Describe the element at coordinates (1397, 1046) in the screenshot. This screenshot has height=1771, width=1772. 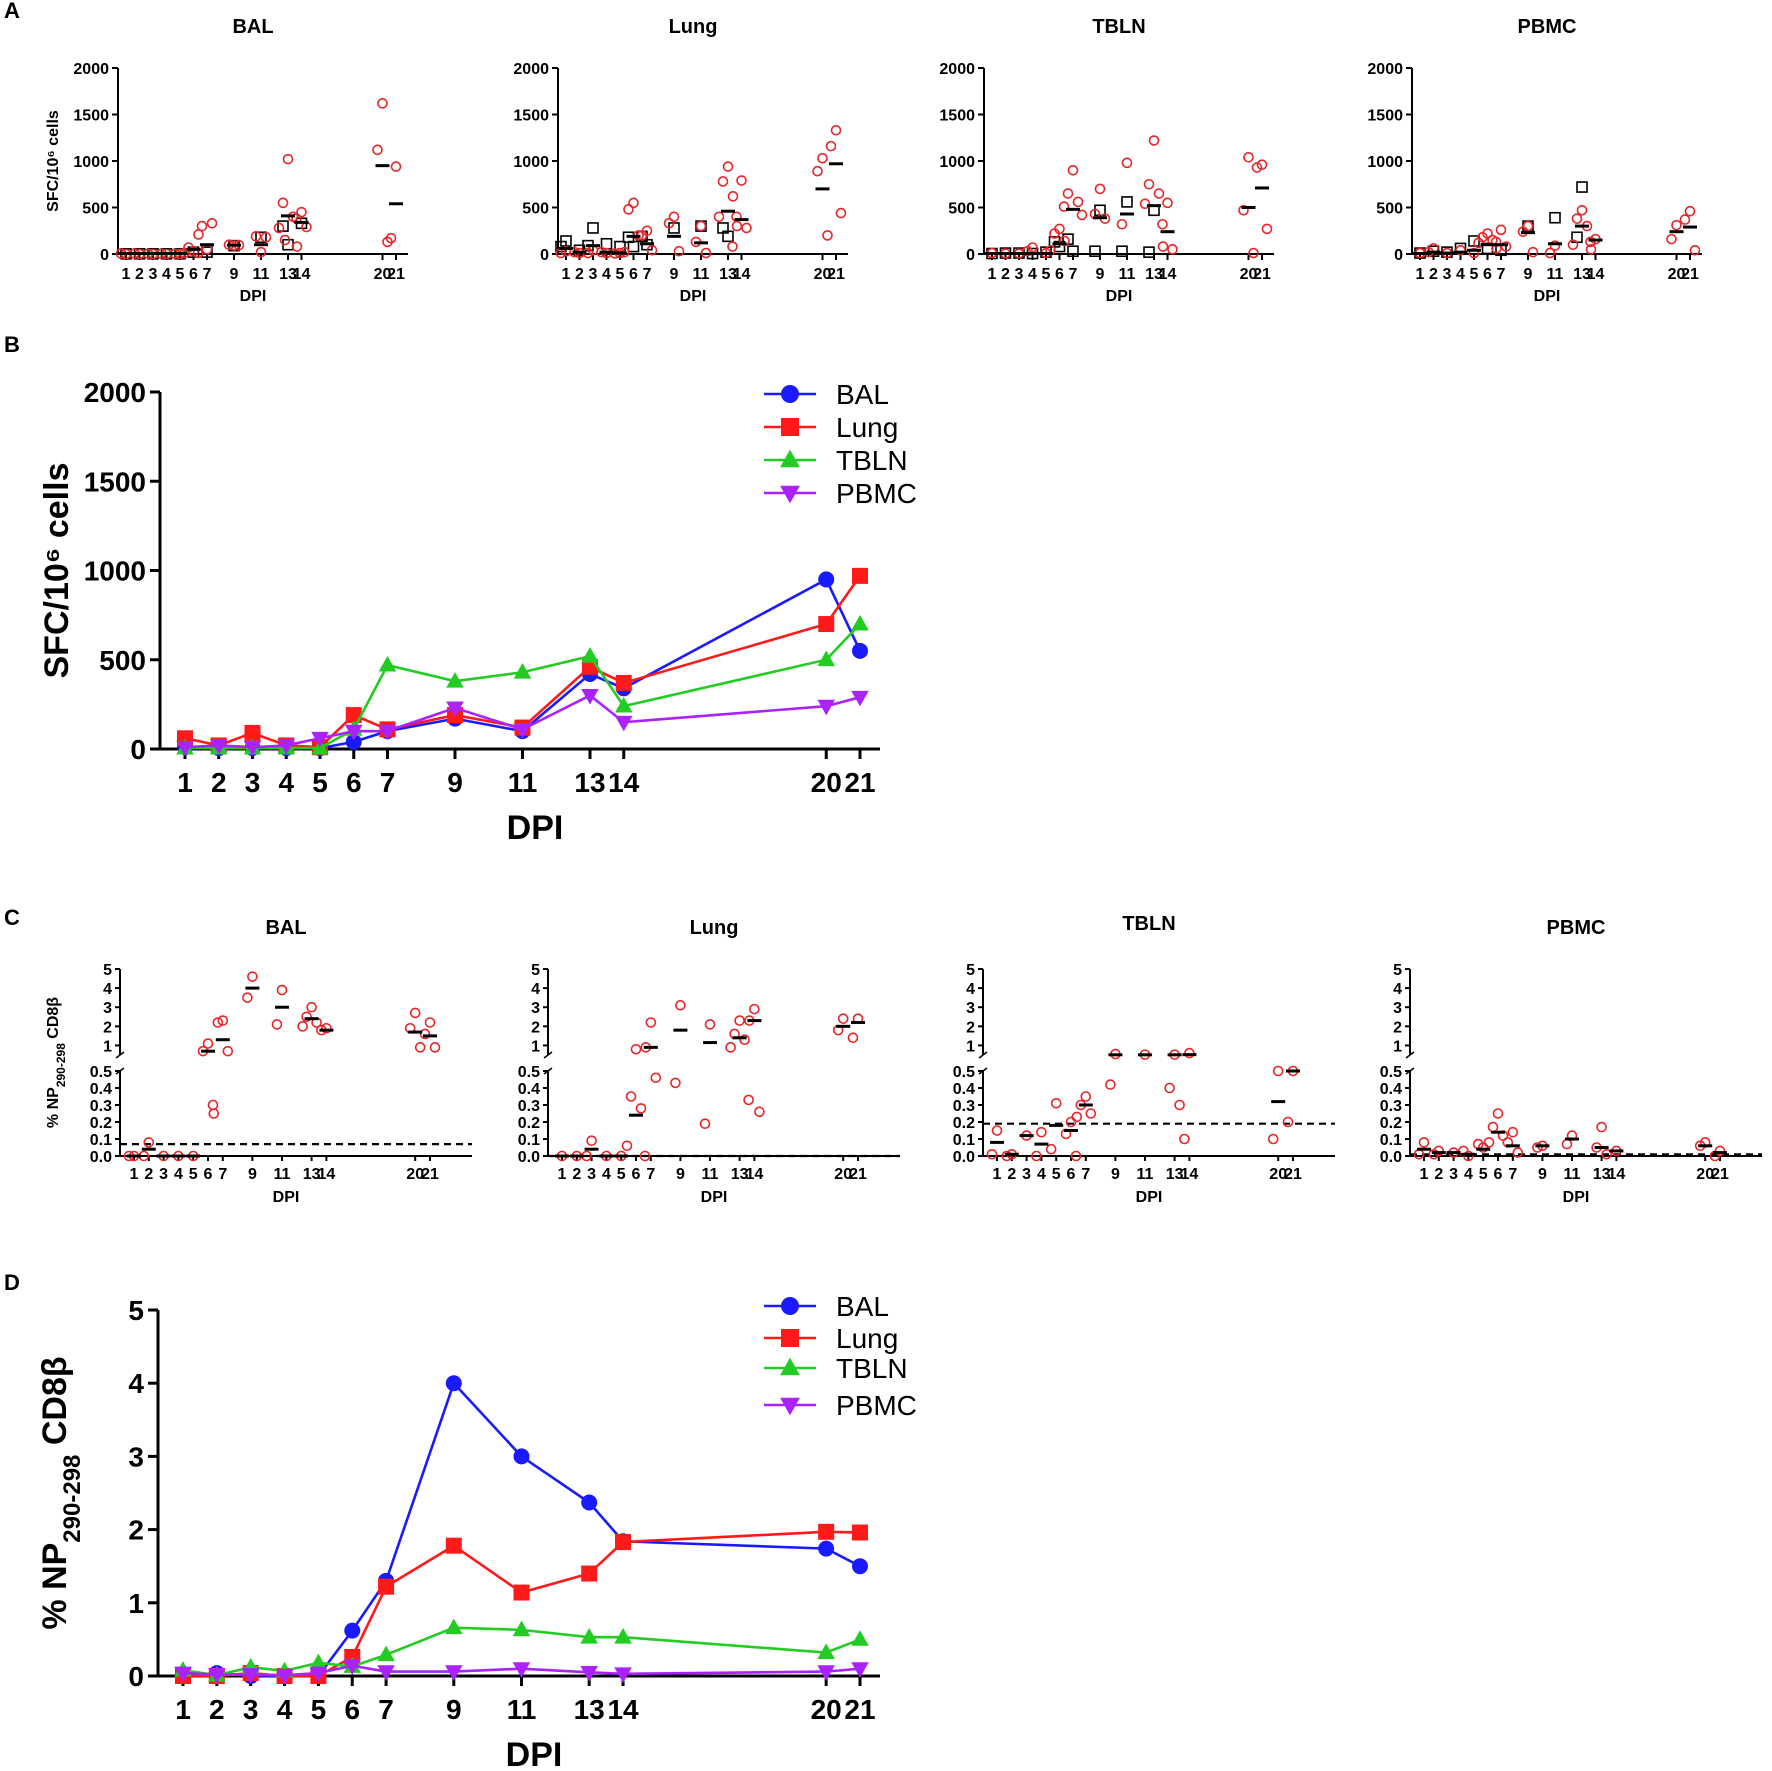
I see `y-tick-label: 1` at that location.